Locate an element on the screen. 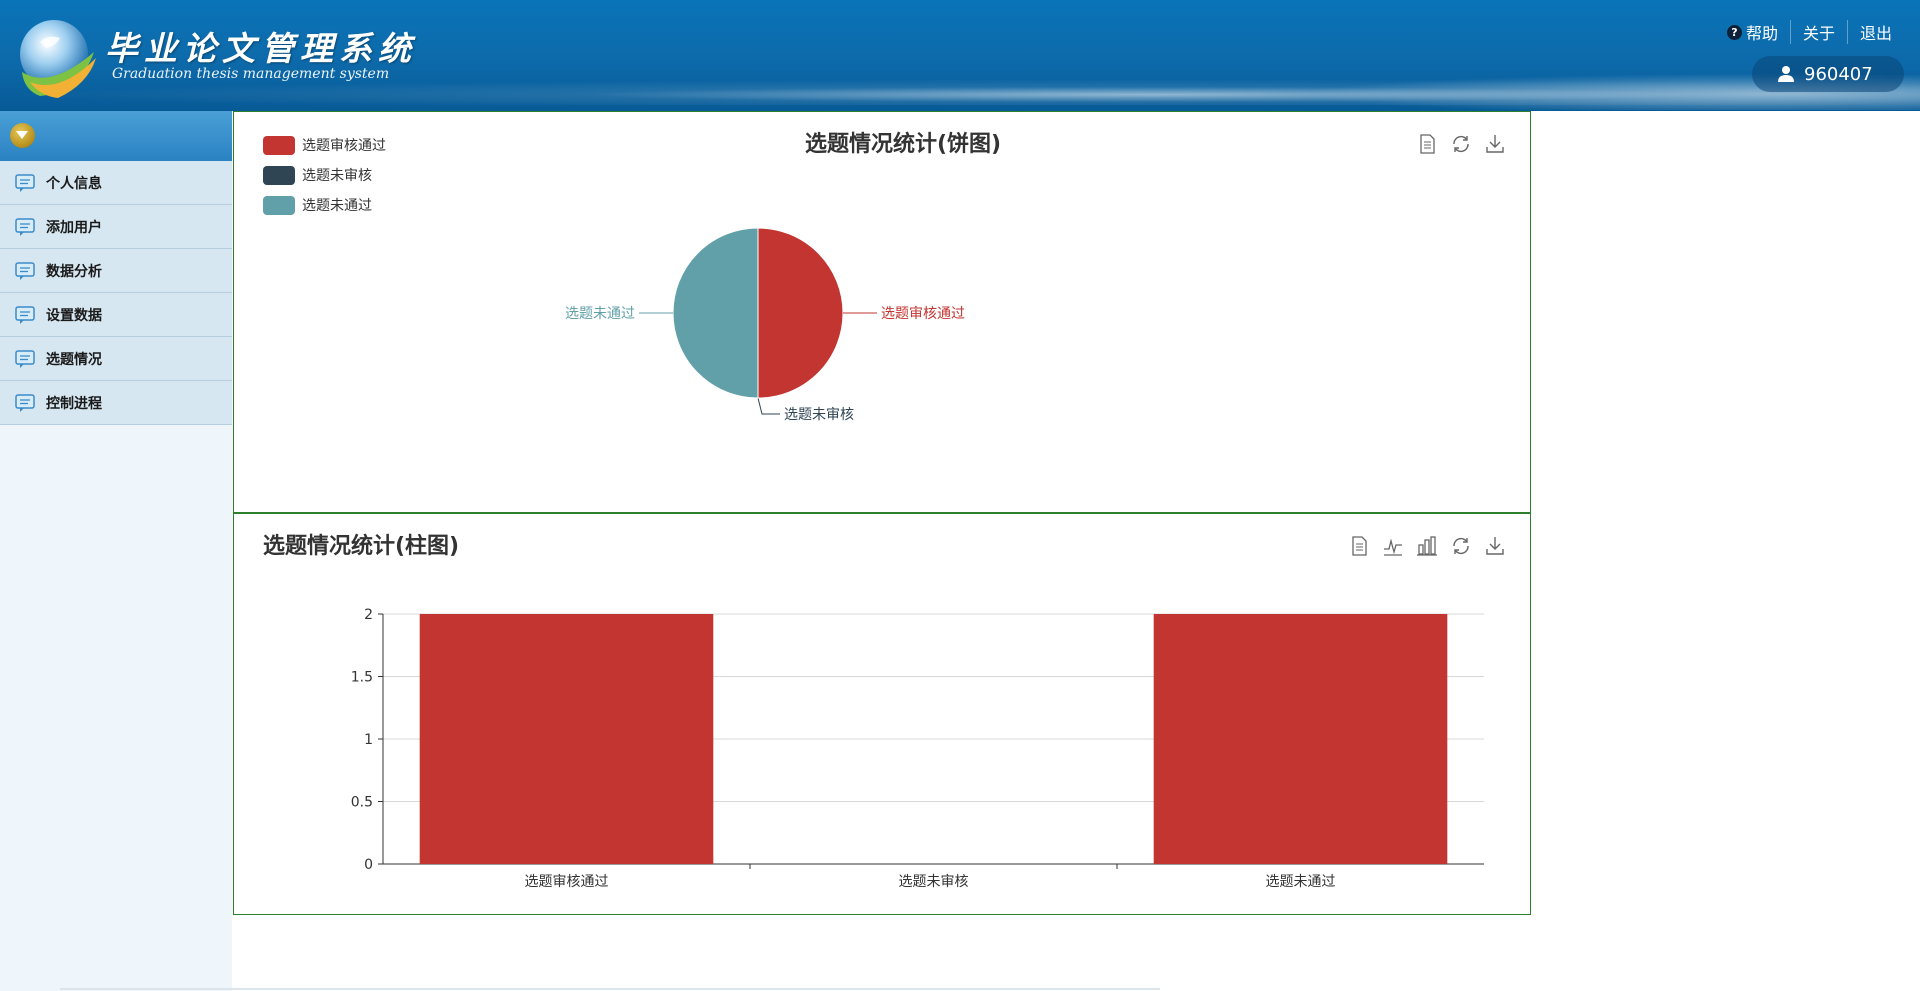 This screenshot has width=1920, height=991. pie-slice-label: 选题审核通过 is located at coordinates (923, 314).